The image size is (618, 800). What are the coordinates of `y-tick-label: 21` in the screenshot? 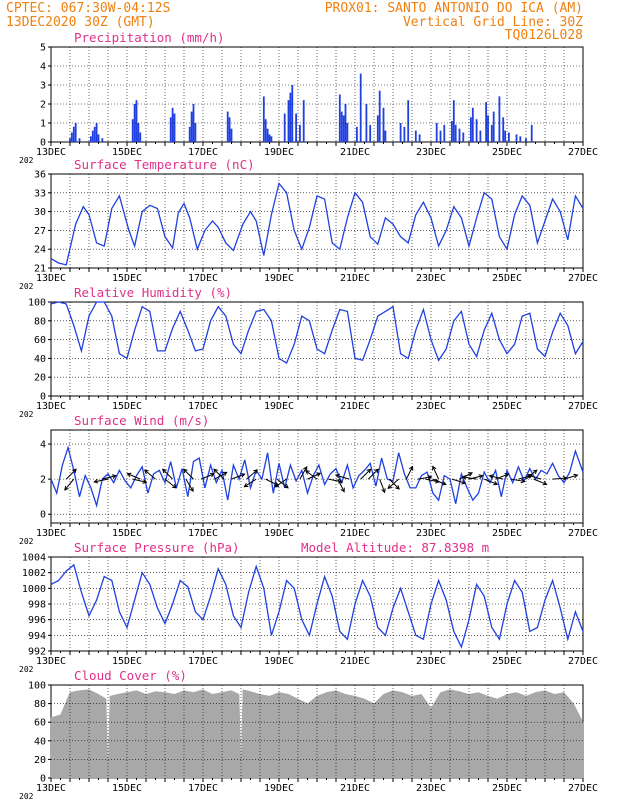 It's located at (40, 269).